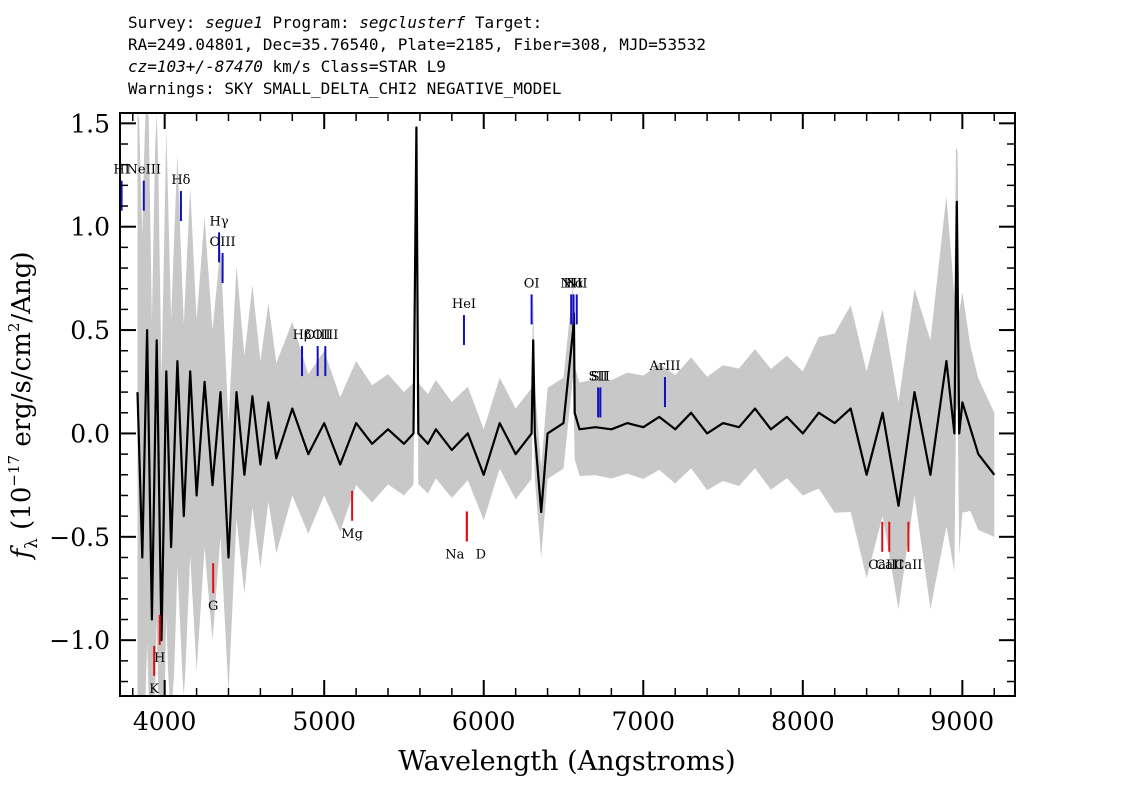  I want to click on emission-line-label: ArIII, so click(664, 366).